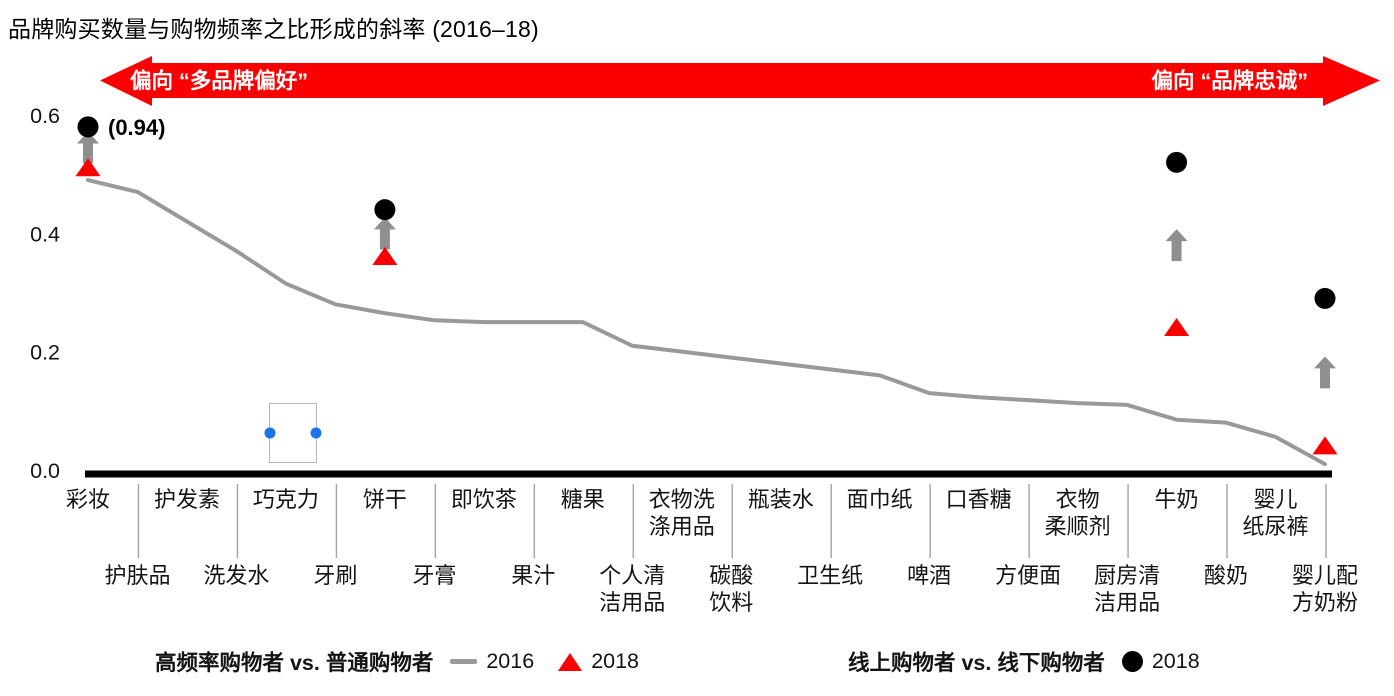 The height and width of the screenshot is (696, 1394). I want to click on legend-item: 2016, so click(492, 661).